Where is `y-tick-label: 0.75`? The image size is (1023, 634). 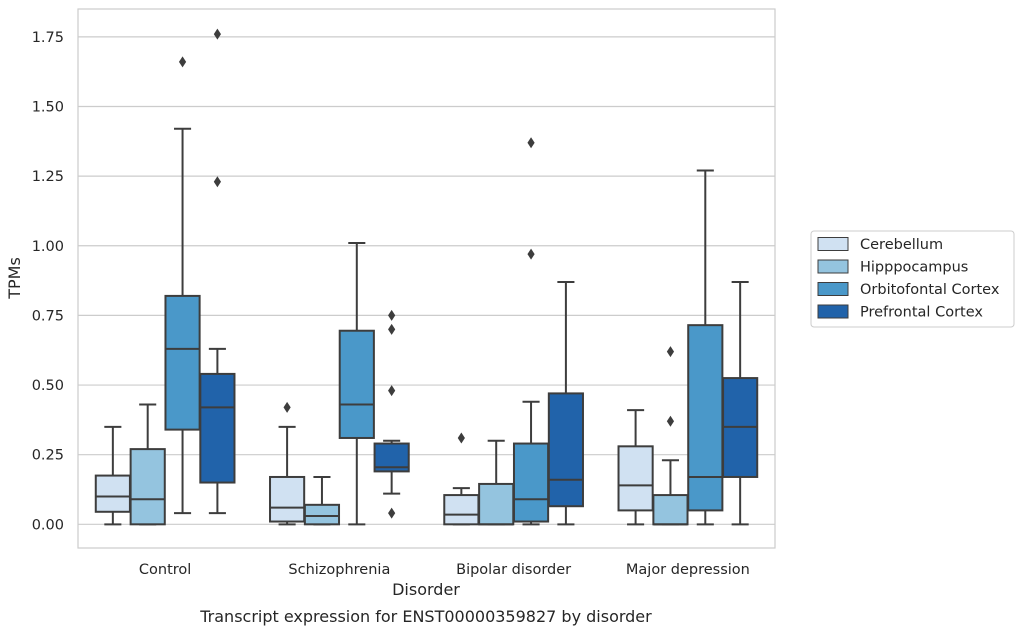 y-tick-label: 0.75 is located at coordinates (48, 316).